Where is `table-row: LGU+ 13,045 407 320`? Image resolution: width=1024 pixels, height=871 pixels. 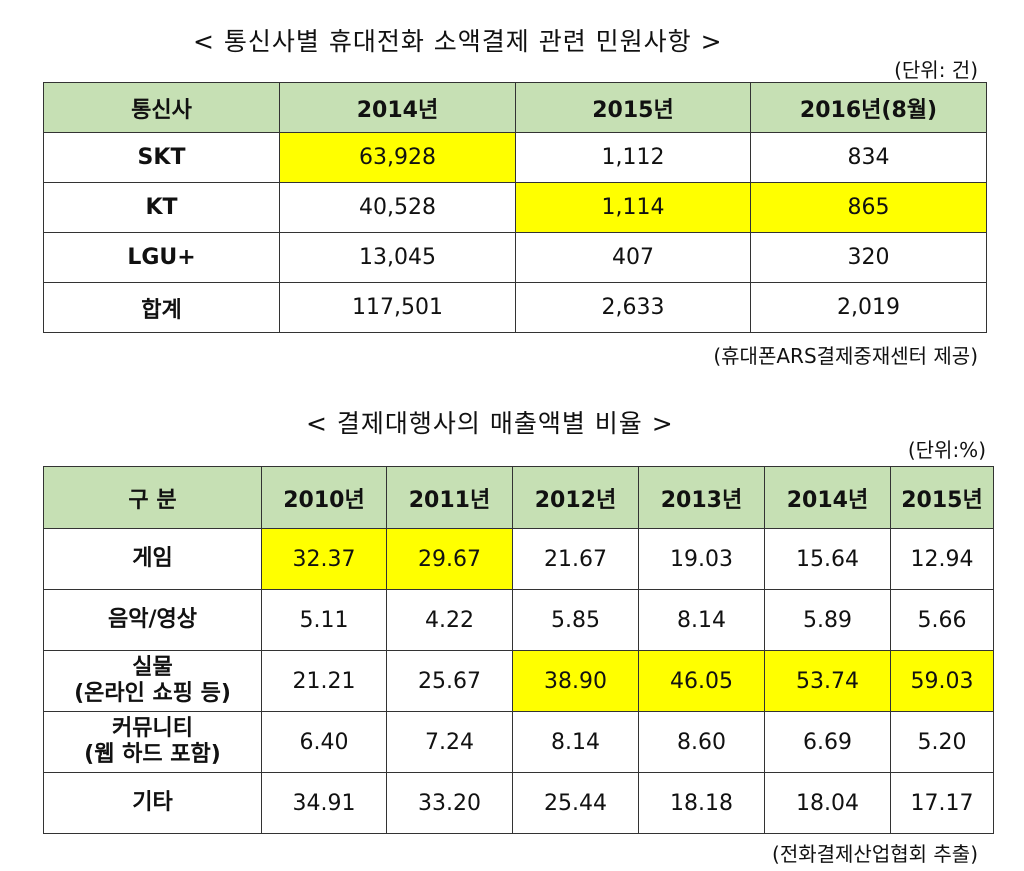 table-row: LGU+ 13,045 407 320 is located at coordinates (515, 257).